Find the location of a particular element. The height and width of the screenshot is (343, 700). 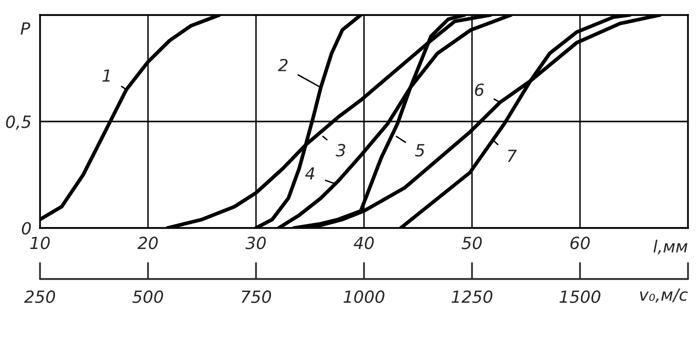

annotation: 5 is located at coordinates (419, 150).